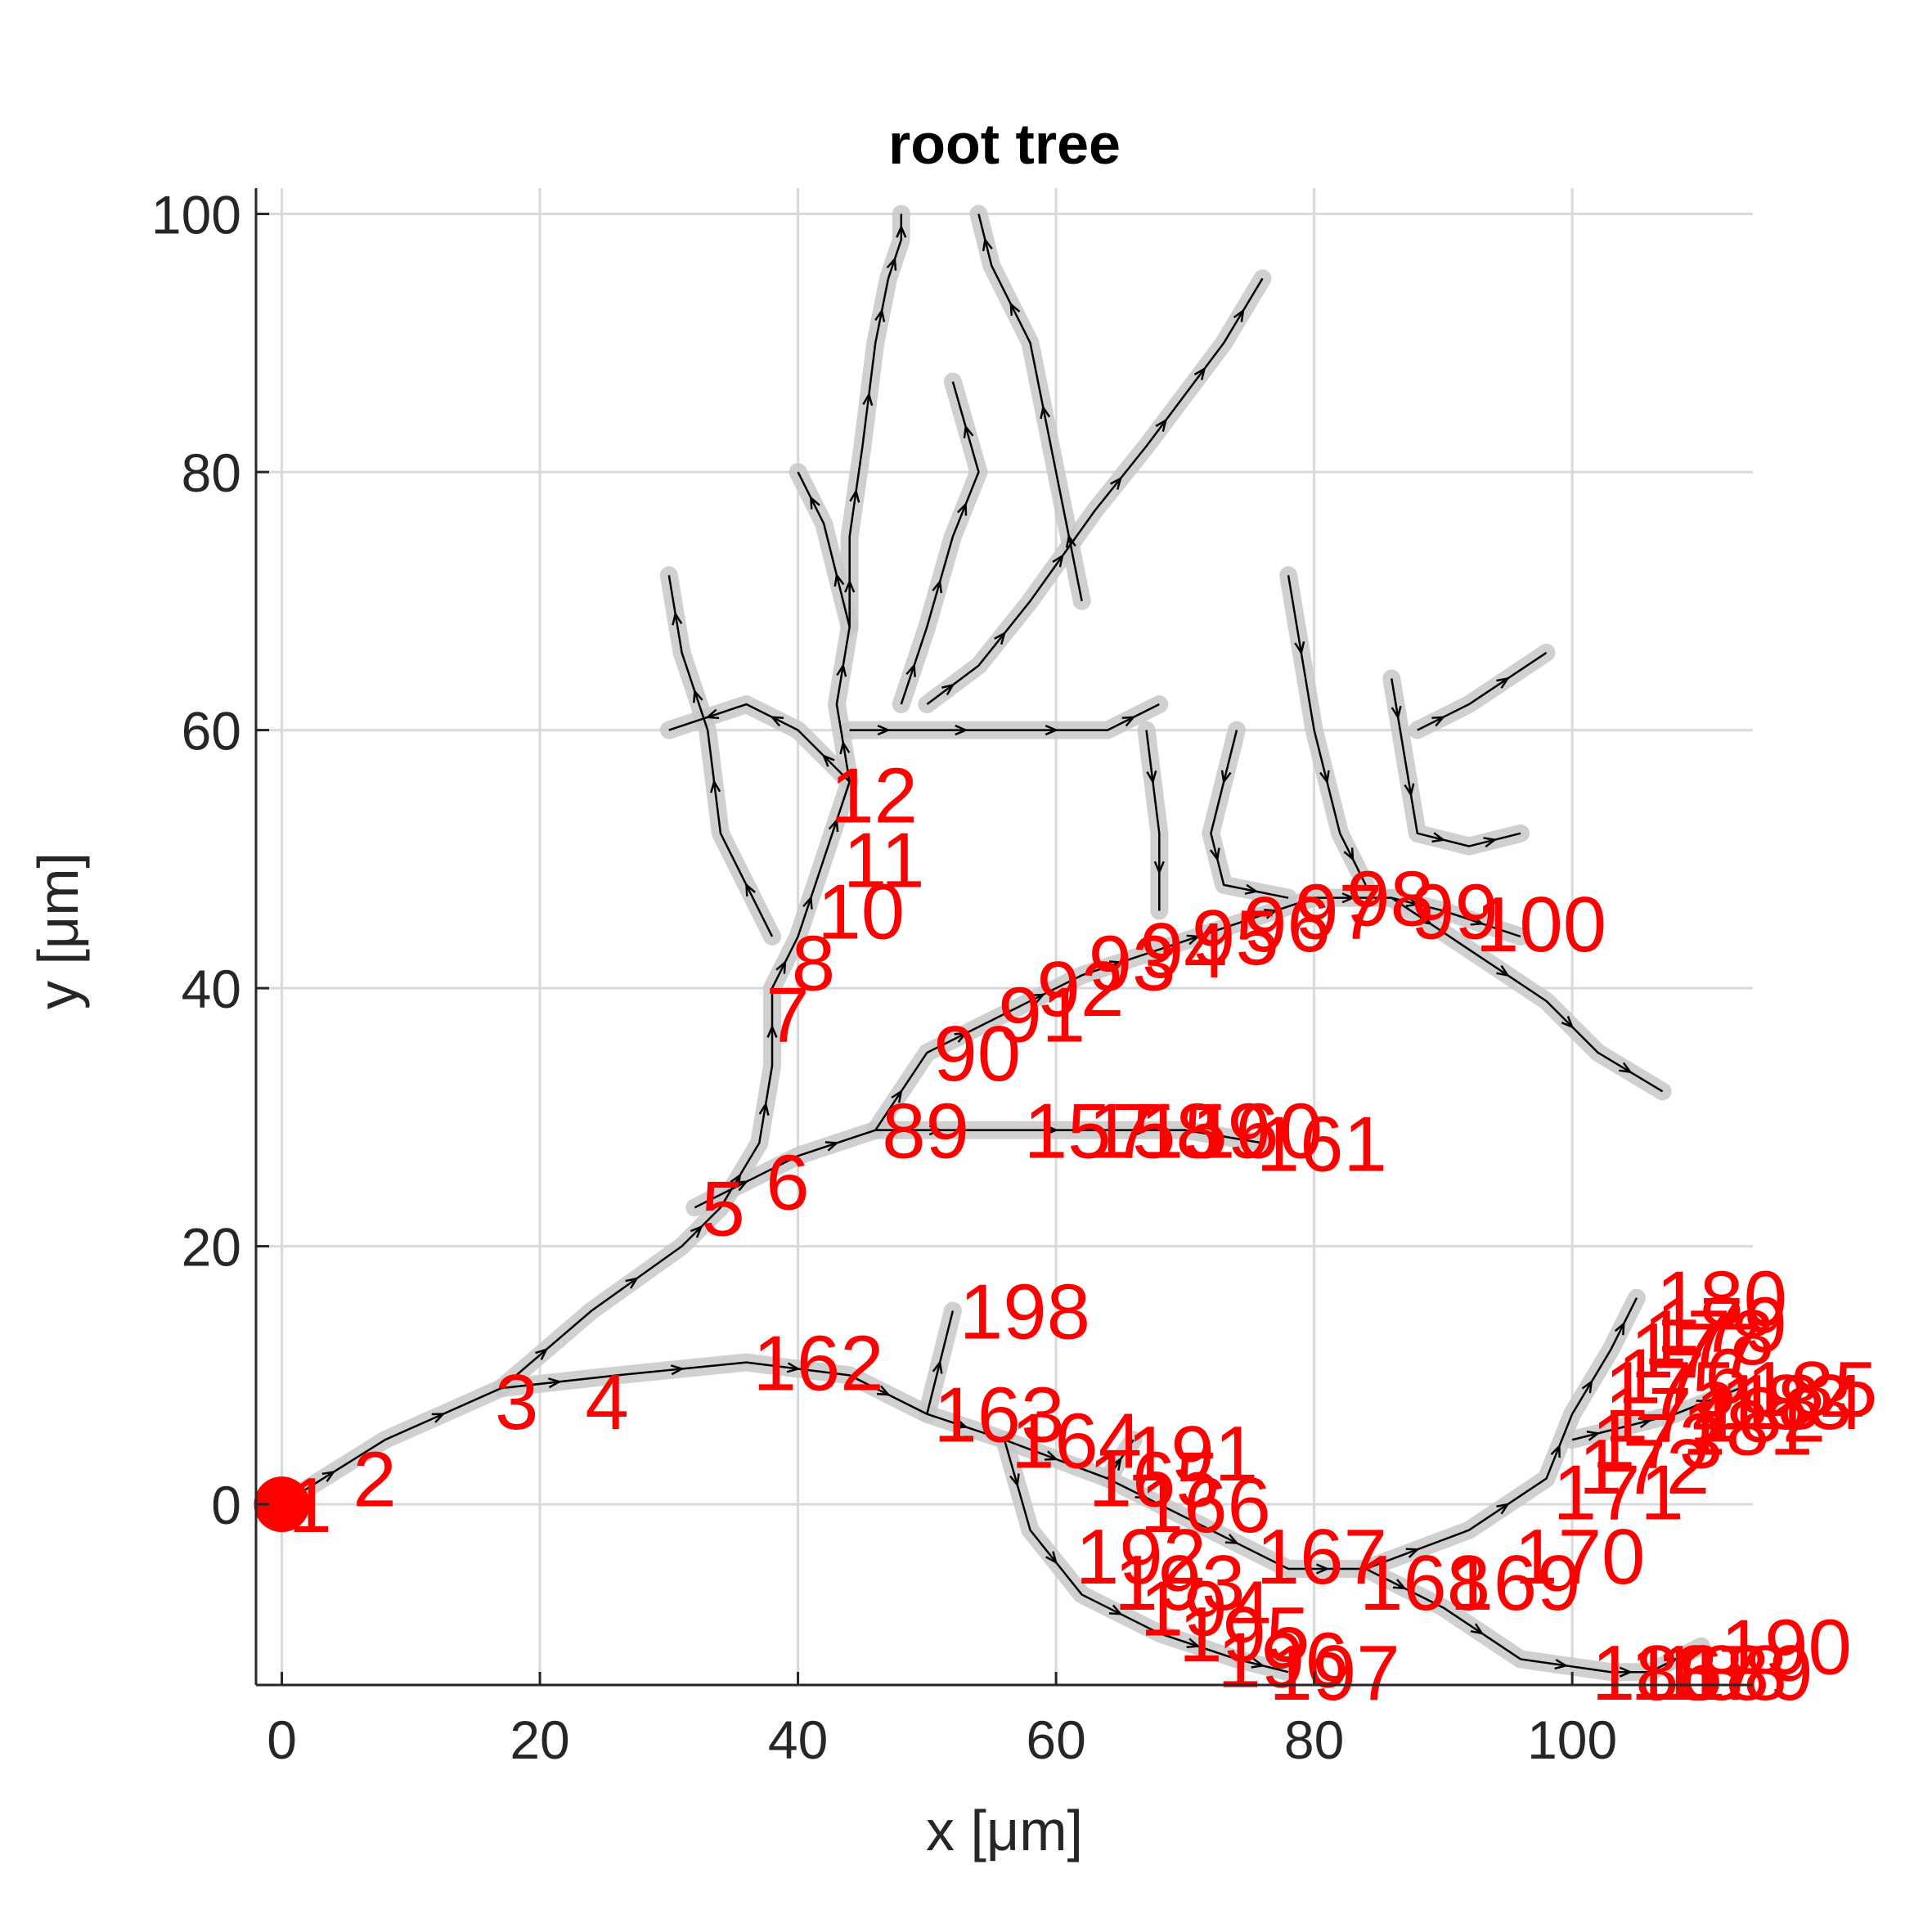 The image size is (1932, 1932). What do you see at coordinates (798, 1740) in the screenshot?
I see `x-tick-label: 40` at bounding box center [798, 1740].